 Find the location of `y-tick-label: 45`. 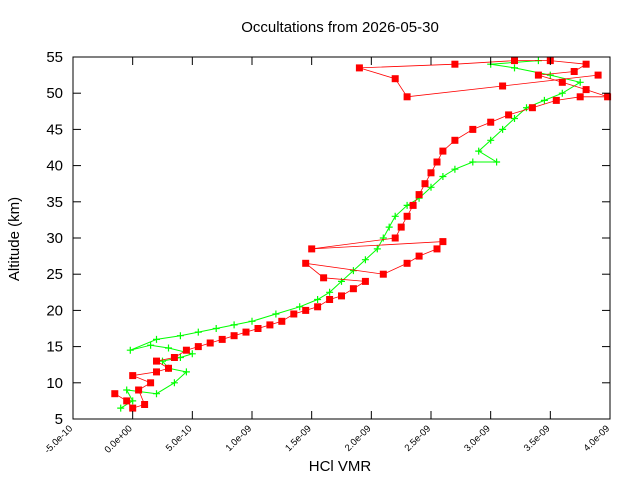

y-tick-label: 45 is located at coordinates (54, 129).